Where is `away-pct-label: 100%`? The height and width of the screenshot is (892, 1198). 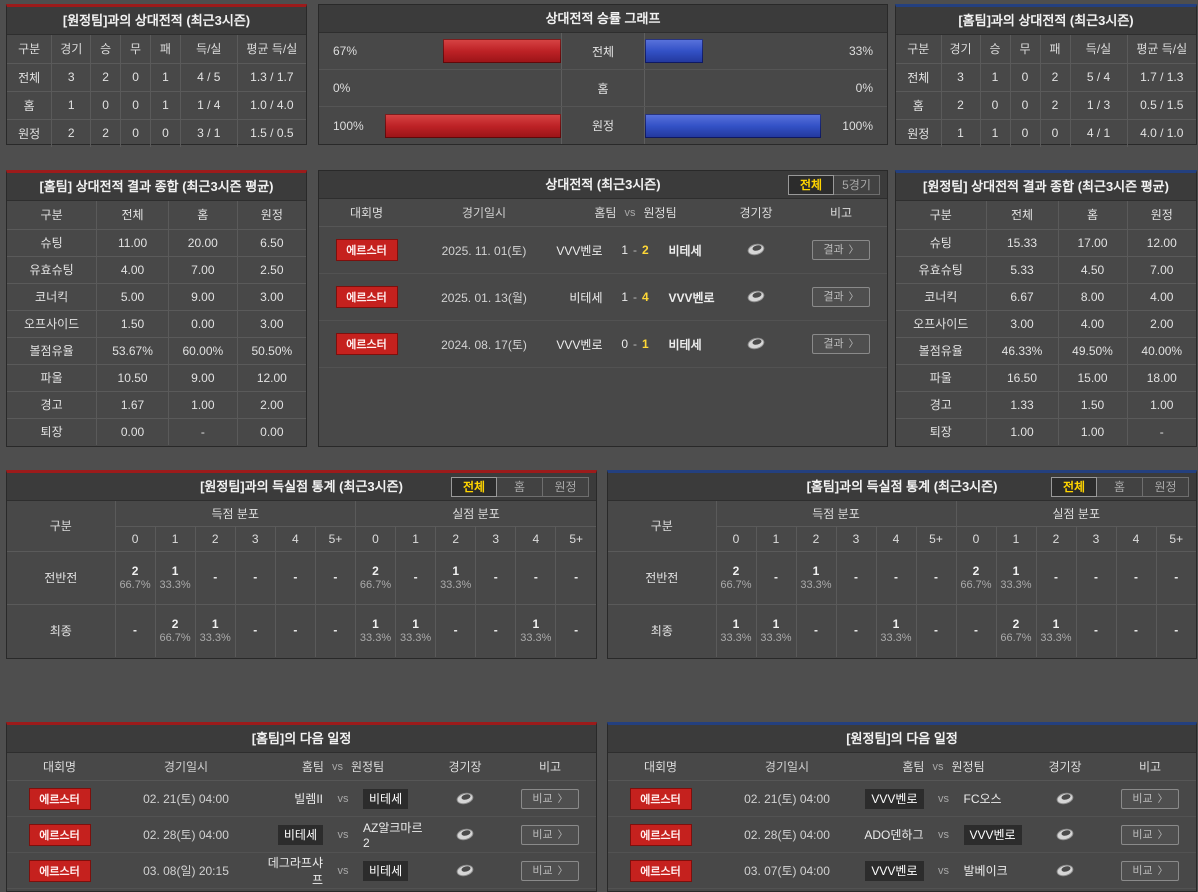 away-pct-label: 100% is located at coordinates (857, 125).